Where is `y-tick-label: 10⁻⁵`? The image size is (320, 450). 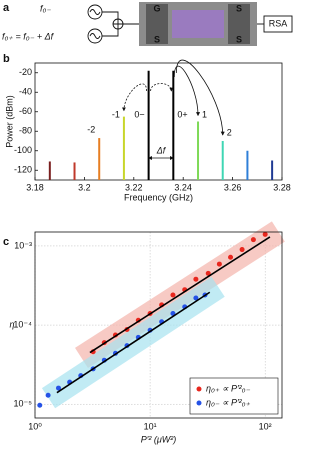
y-tick-label: 10⁻⁵ is located at coordinates (23, 404).